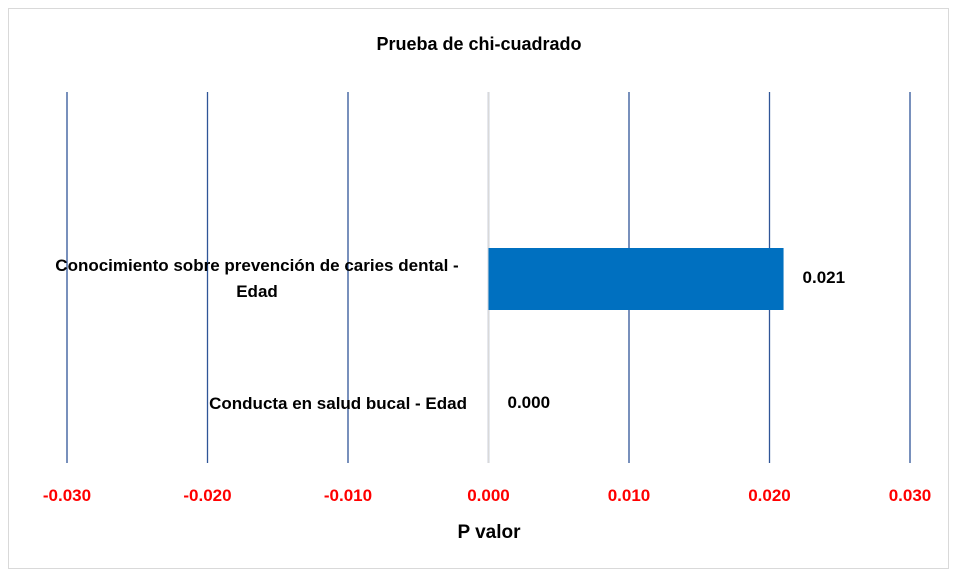 The image size is (958, 578). Describe the element at coordinates (824, 277) in the screenshot. I see `data-label: 0.021` at that location.